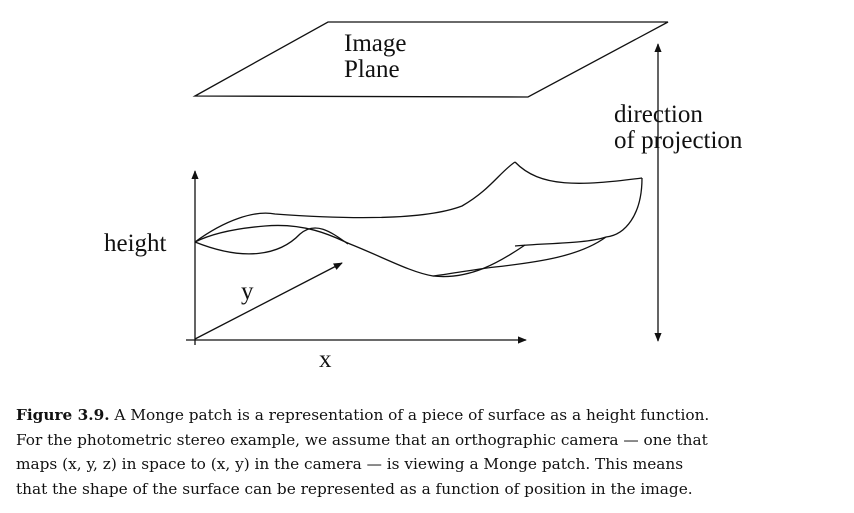  Describe the element at coordinates (325, 359) in the screenshot. I see `x-axis-label: x` at that location.